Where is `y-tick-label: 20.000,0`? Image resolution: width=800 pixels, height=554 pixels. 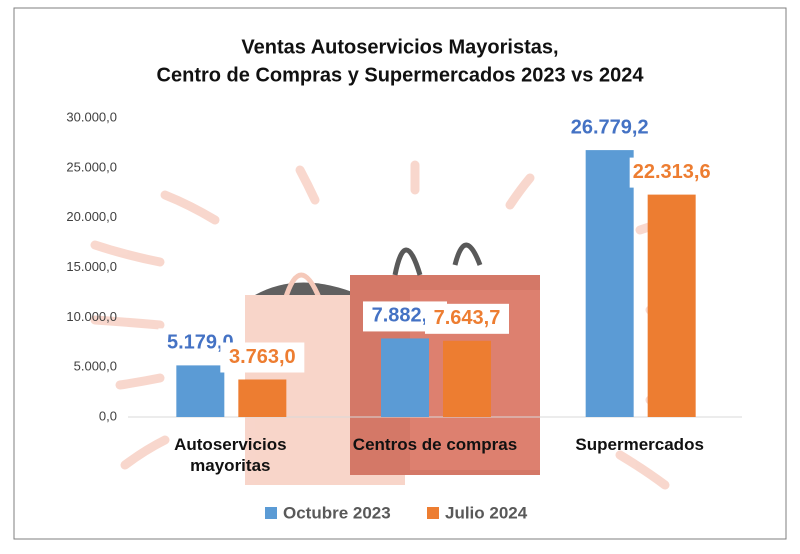
y-tick-label: 20.000,0 is located at coordinates (91, 216).